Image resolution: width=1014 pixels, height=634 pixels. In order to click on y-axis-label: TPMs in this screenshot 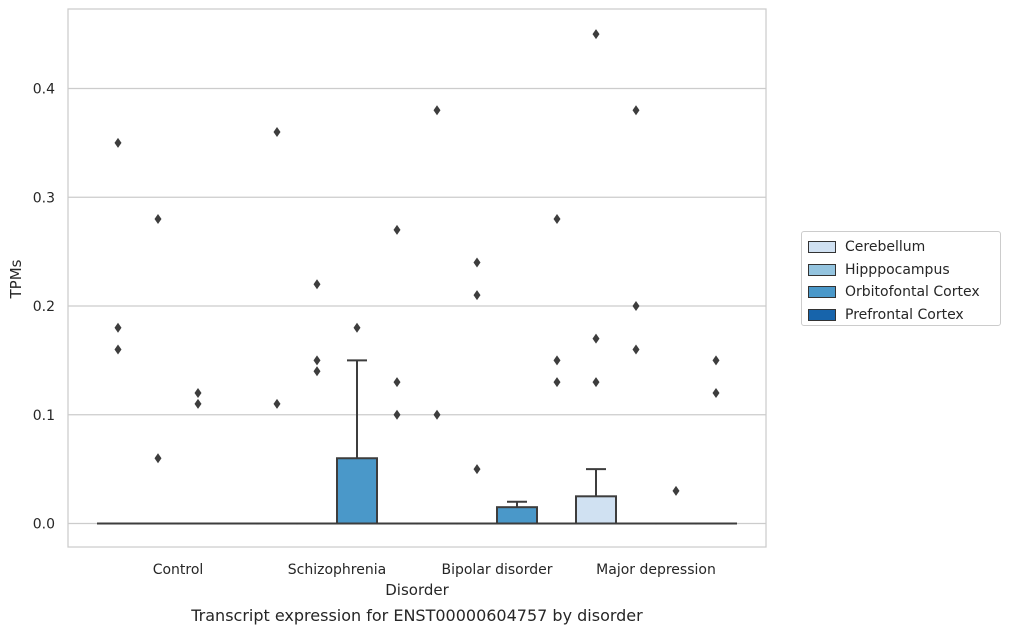, I will do `click(16, 279)`.